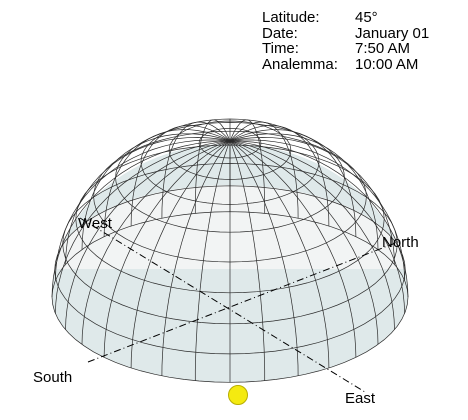 This screenshot has height=420, width=468. What do you see at coordinates (95, 223) in the screenshot?
I see `west-label: West` at bounding box center [95, 223].